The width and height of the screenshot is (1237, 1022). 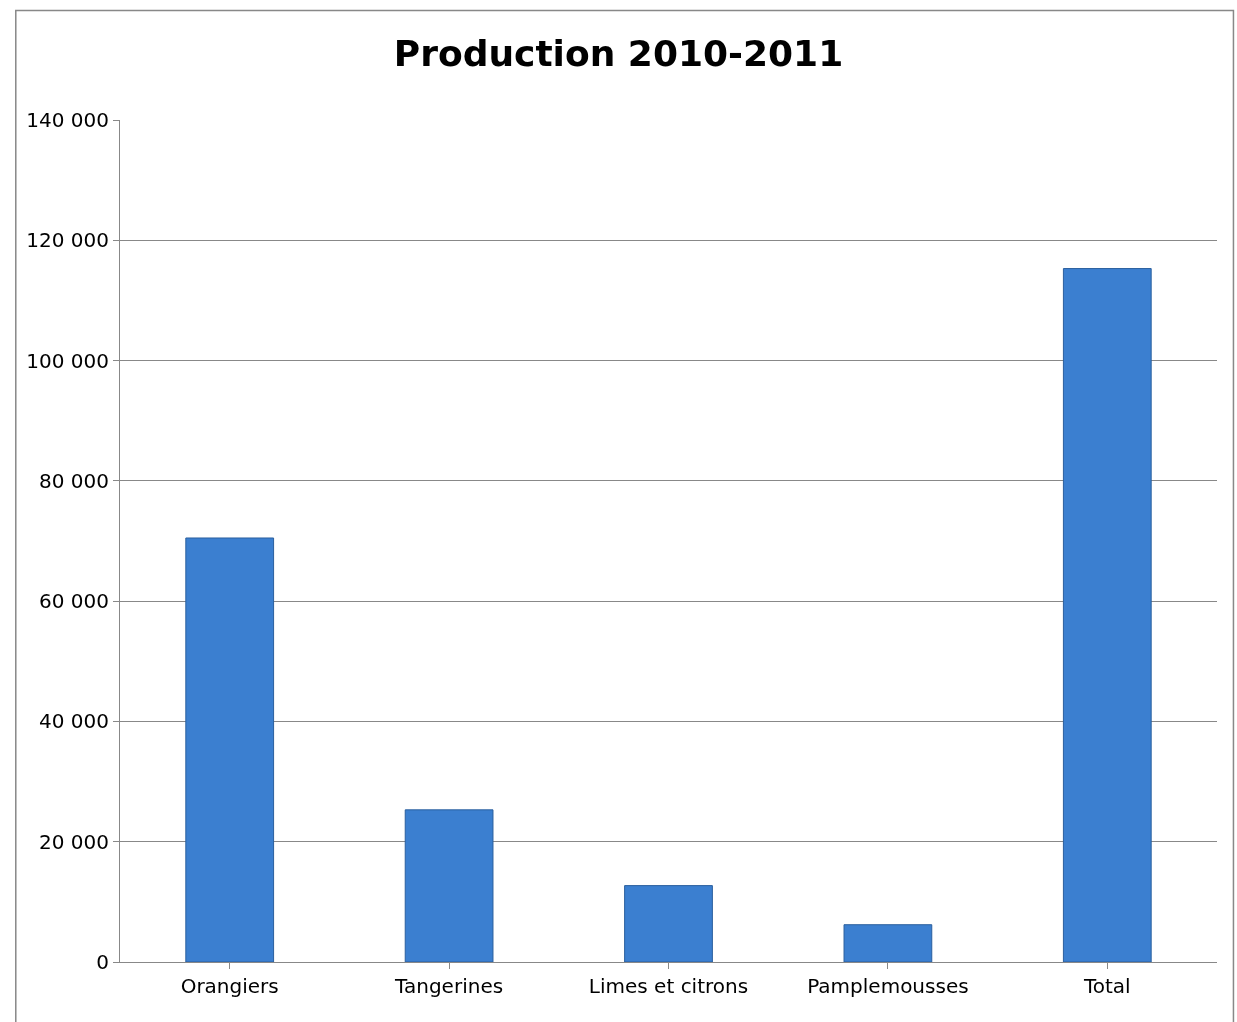 I want to click on y-tick-label: 40 000, so click(x=74, y=721).